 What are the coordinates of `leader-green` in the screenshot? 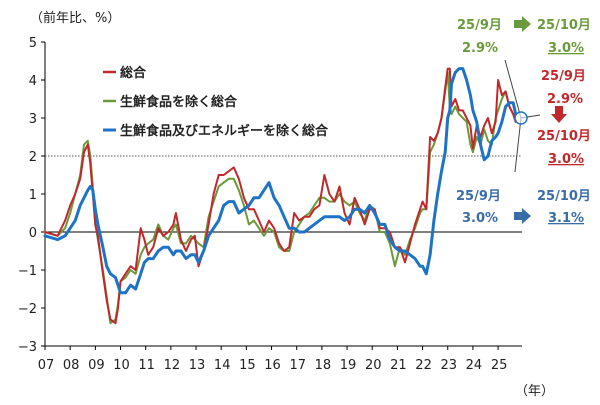 It's located at (513, 89).